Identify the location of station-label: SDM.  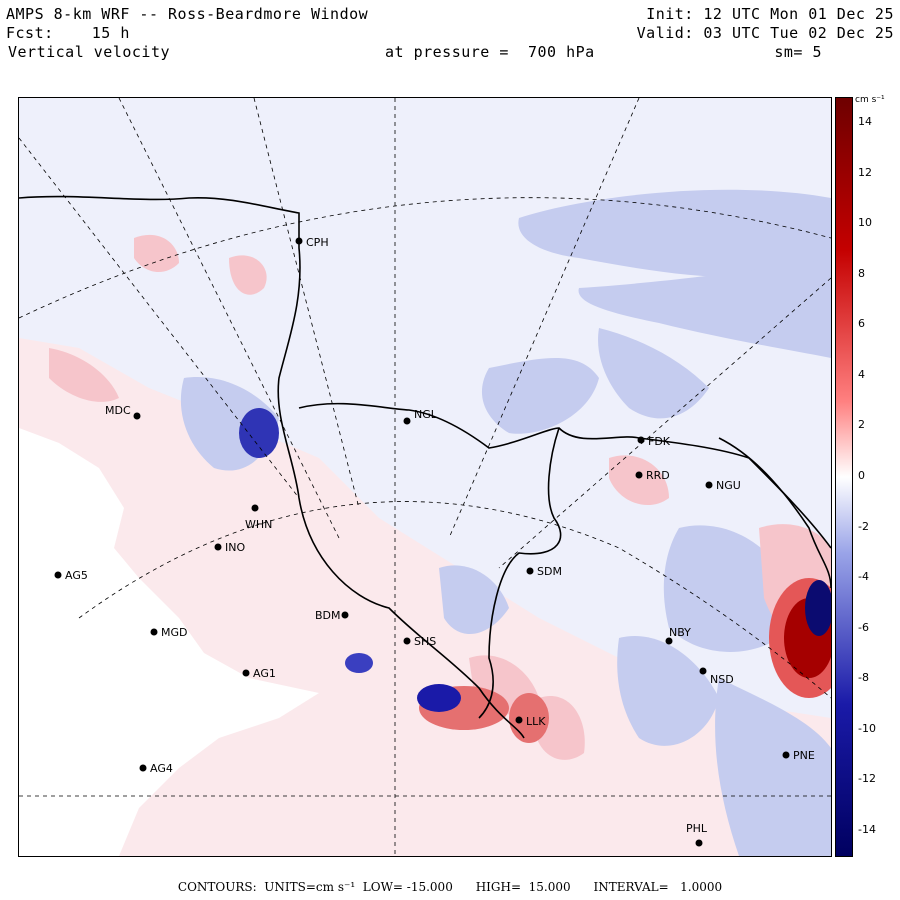
(549, 571).